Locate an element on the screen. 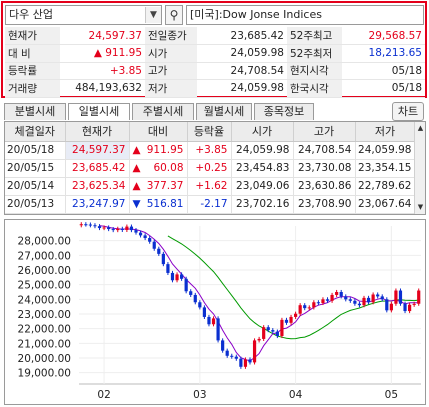  search-icon: ⚲ is located at coordinates (174, 15).